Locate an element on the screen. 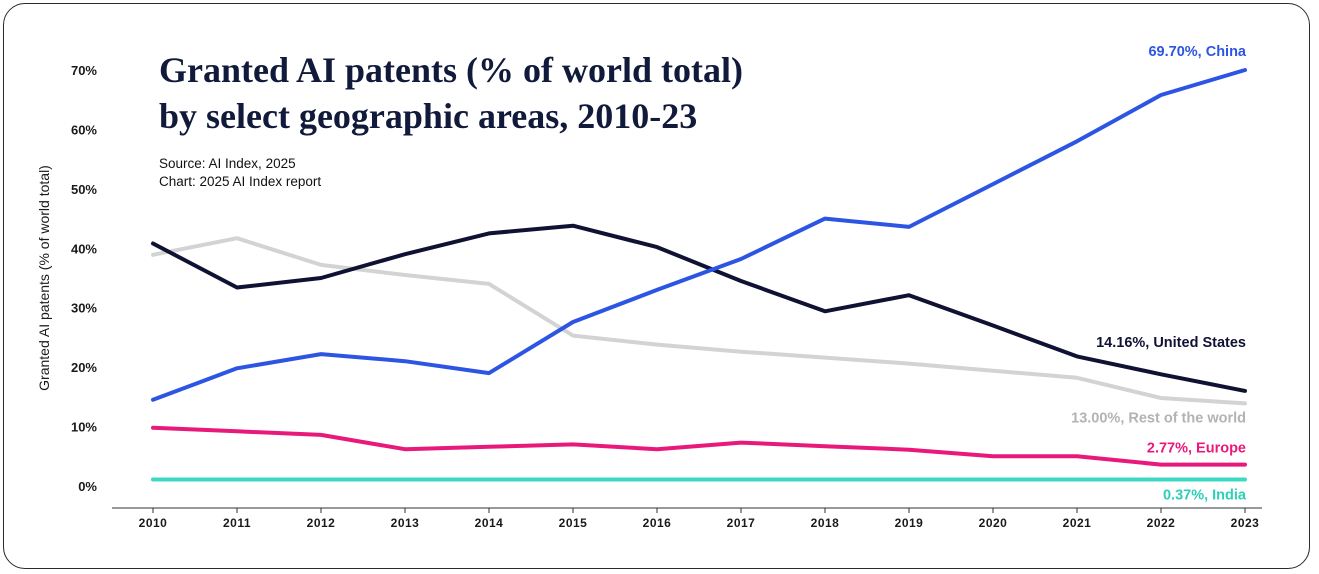 The width and height of the screenshot is (1319, 574). end-label-united-states: 14.16%, United States is located at coordinates (1171, 343).